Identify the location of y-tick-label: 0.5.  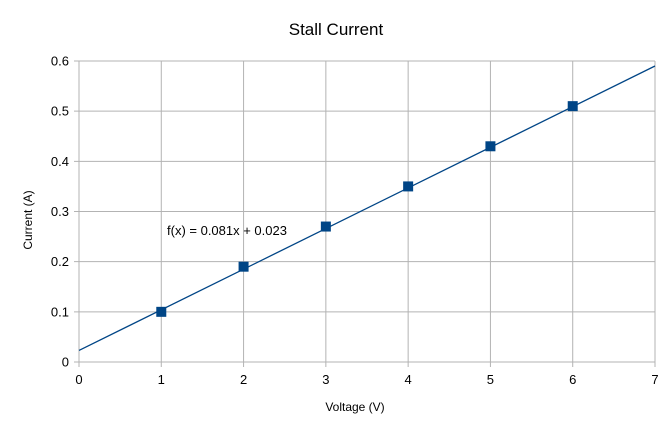
(60, 111).